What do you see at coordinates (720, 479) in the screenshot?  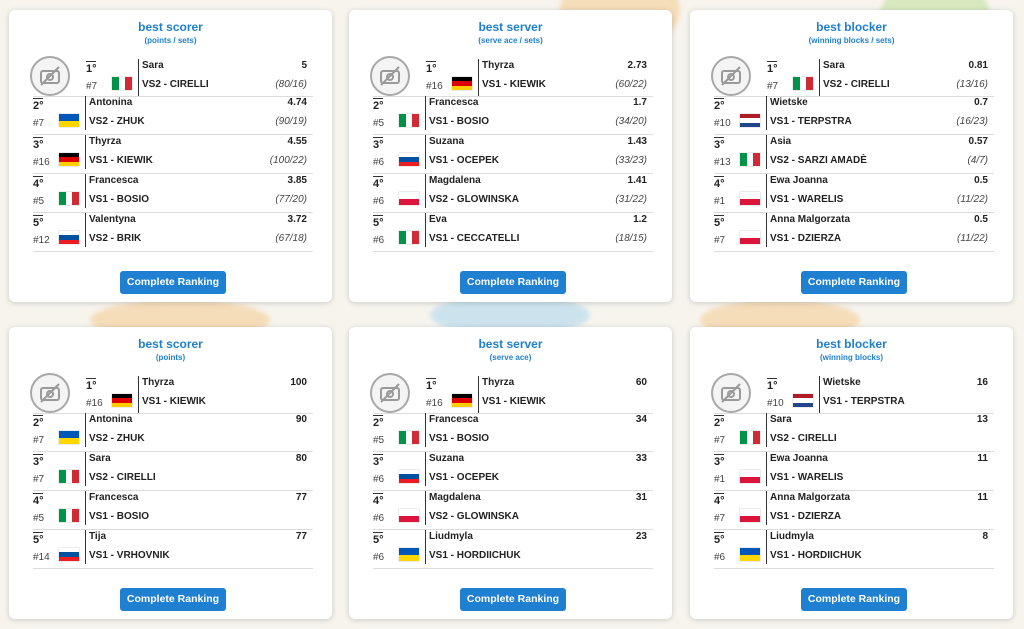 I see `jersey-number: #1` at bounding box center [720, 479].